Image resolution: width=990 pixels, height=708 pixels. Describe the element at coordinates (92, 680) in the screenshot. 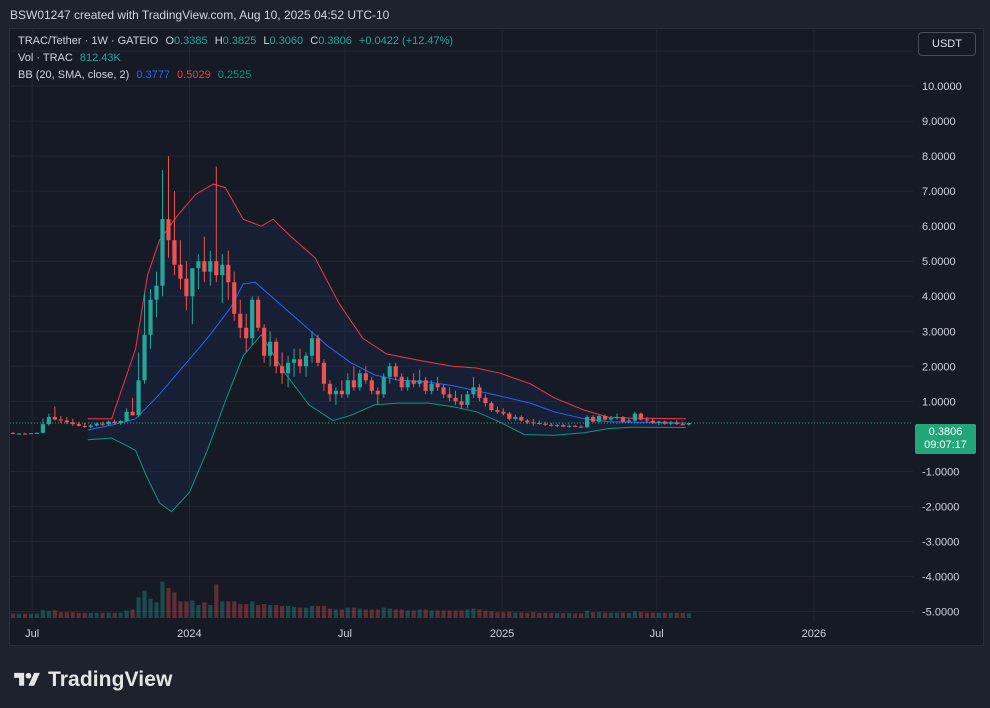

I see `tradingview-logo: TradingView` at that location.